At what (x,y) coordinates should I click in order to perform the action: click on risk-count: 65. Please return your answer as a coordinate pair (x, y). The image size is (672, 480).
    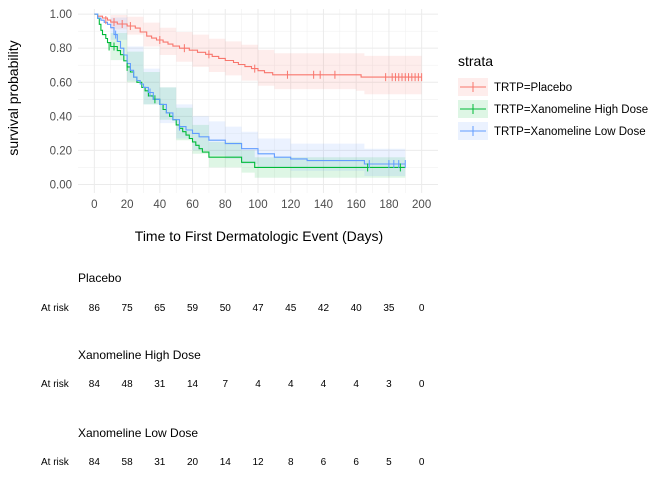
    Looking at the image, I should click on (160, 308).